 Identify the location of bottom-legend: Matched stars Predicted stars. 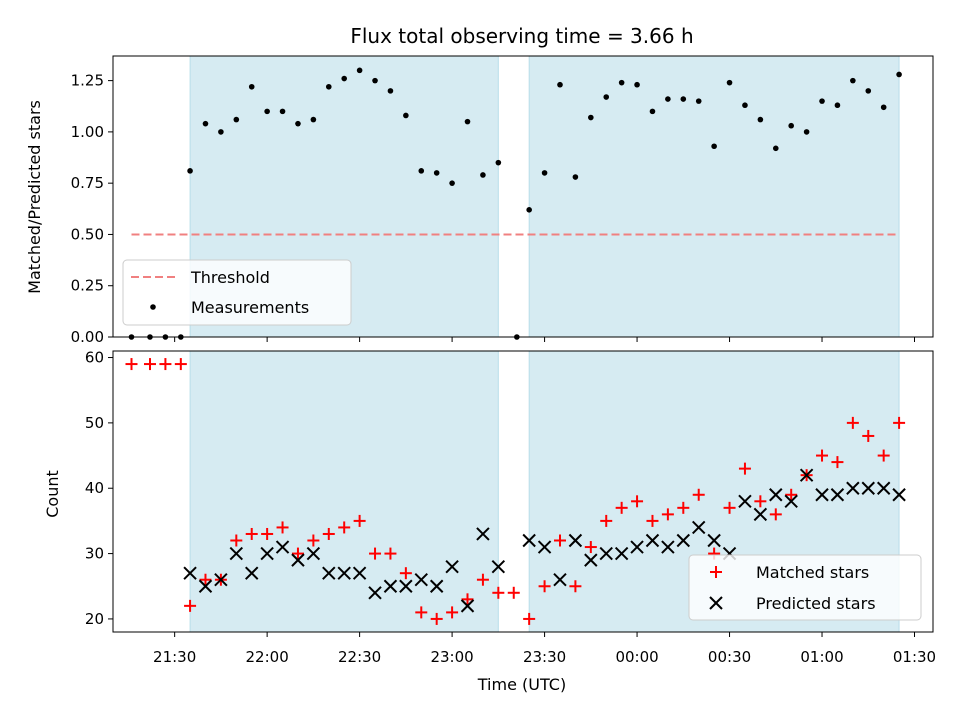
(805, 587).